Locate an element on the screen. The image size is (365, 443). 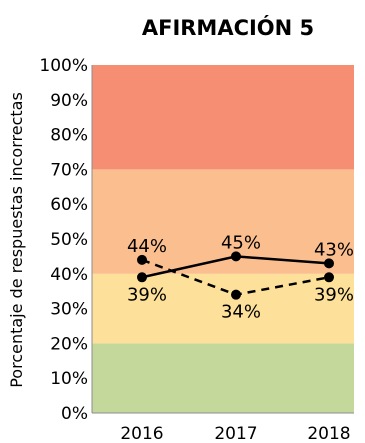
y-tick-labels: 0% 10% 20% 30% 40% 50% 60% 70% 80% 90% 100% is located at coordinates (63, 240).